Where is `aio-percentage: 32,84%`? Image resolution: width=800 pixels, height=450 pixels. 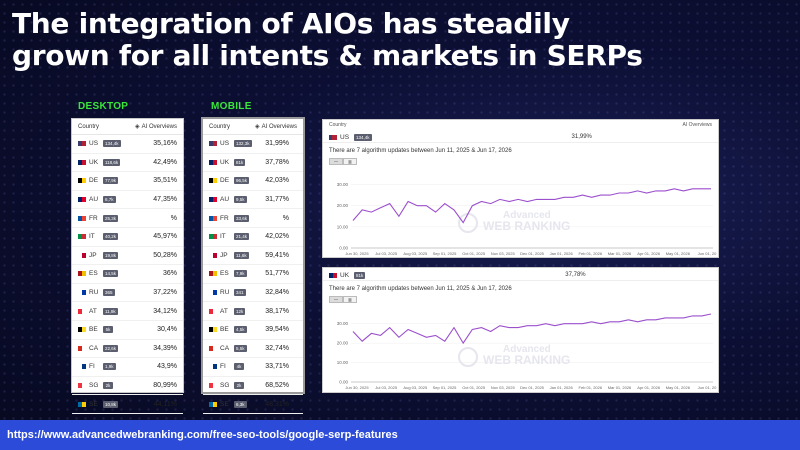 aio-percentage: 32,84% is located at coordinates (277, 293).